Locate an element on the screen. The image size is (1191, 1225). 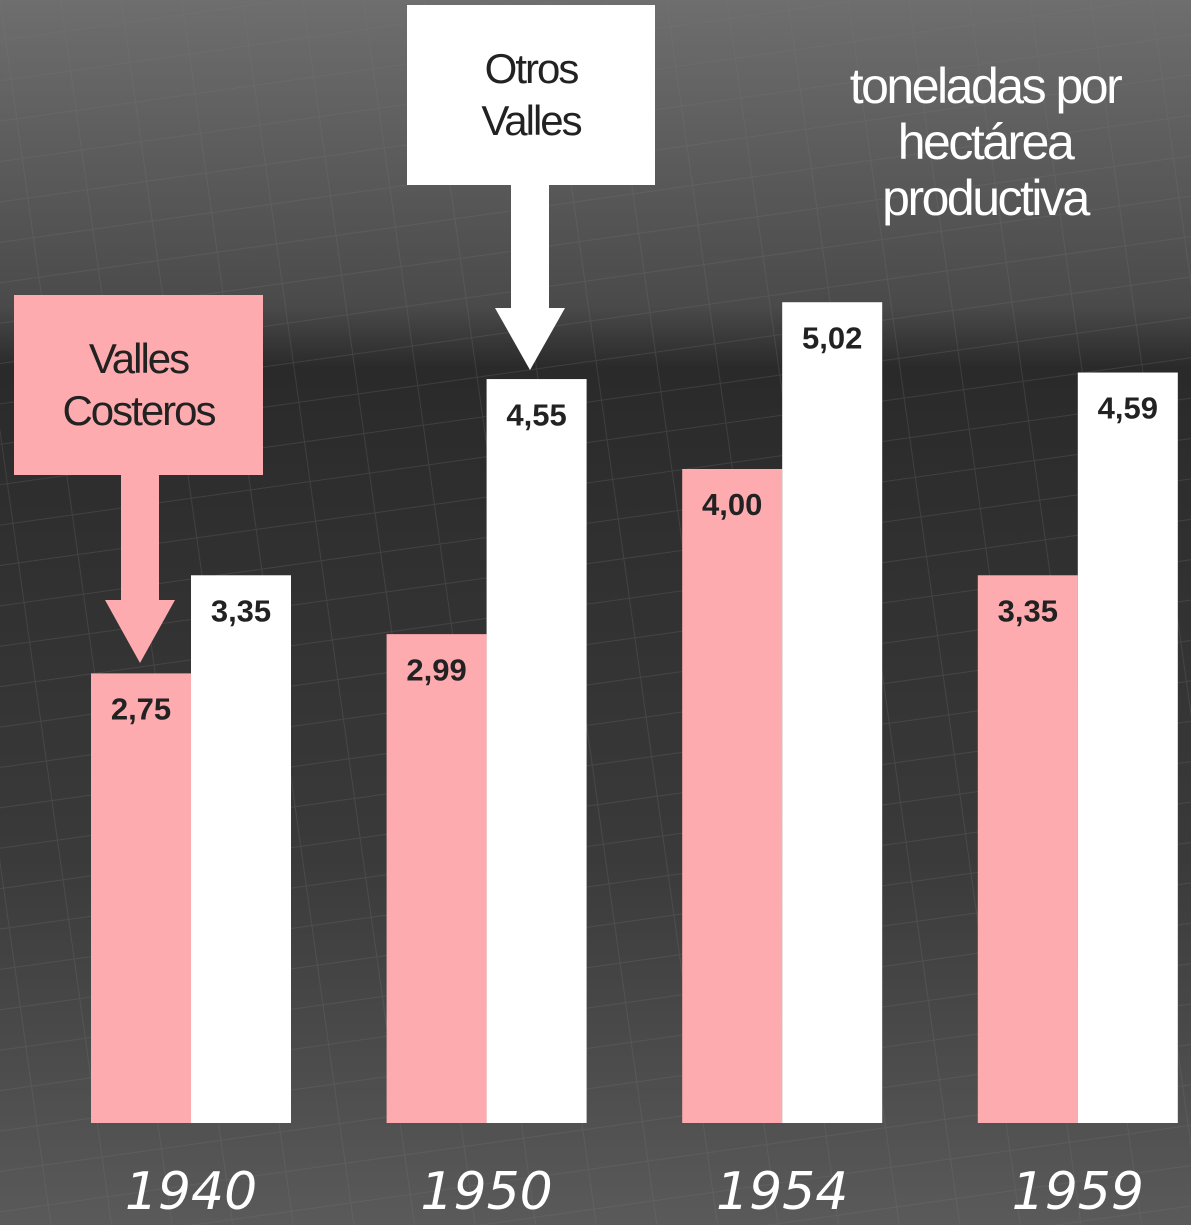
value-label: 2,75 is located at coordinates (141, 709).